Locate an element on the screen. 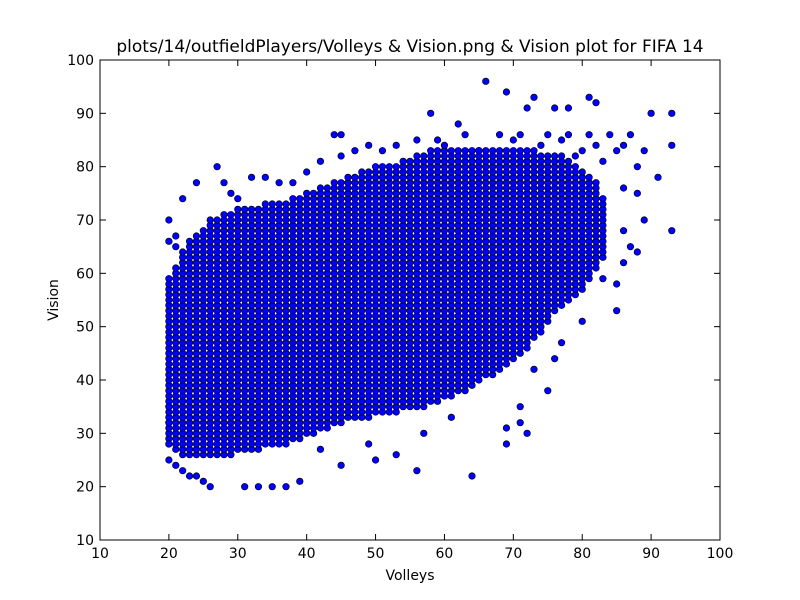 The height and width of the screenshot is (600, 800). y-tick-label: 20 is located at coordinates (85, 488).